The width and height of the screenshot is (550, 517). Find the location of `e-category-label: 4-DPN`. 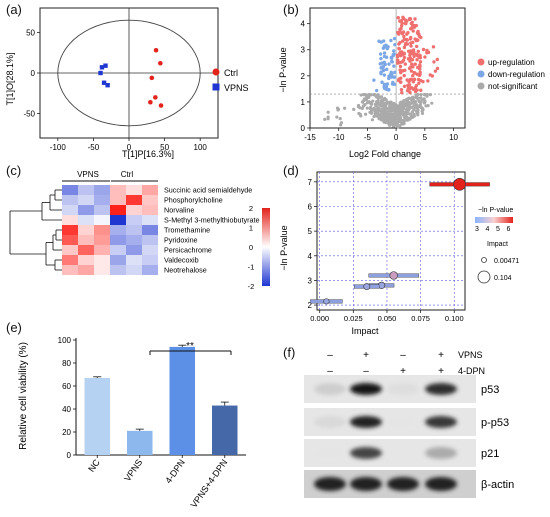

e-category-label: 4-DPN is located at coordinates (175, 471).